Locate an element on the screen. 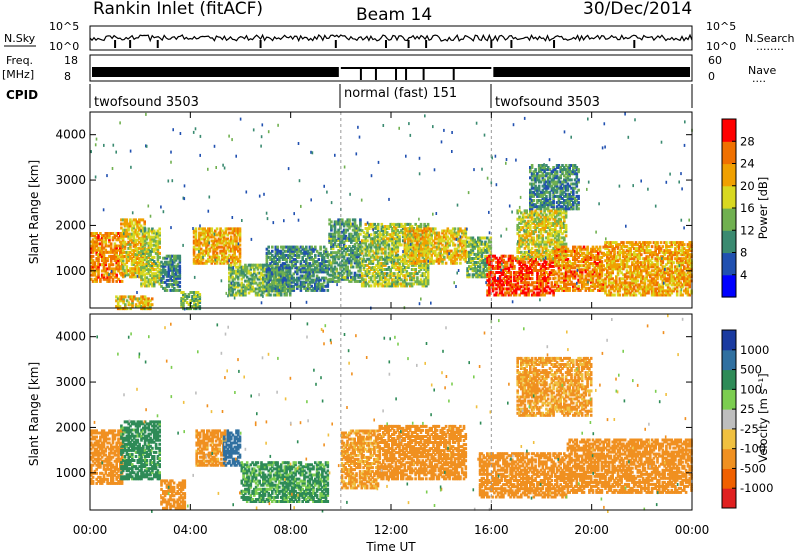 The width and height of the screenshot is (800, 554). freq-trace is located at coordinates (391, 73).